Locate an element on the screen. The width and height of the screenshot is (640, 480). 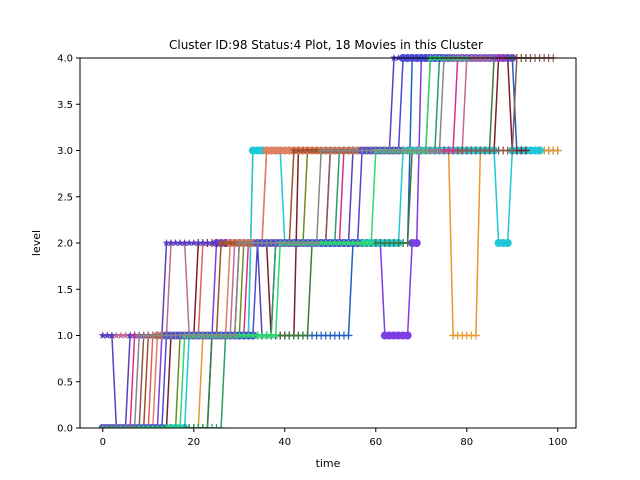
y-axis-label: level is located at coordinates (36, 243).